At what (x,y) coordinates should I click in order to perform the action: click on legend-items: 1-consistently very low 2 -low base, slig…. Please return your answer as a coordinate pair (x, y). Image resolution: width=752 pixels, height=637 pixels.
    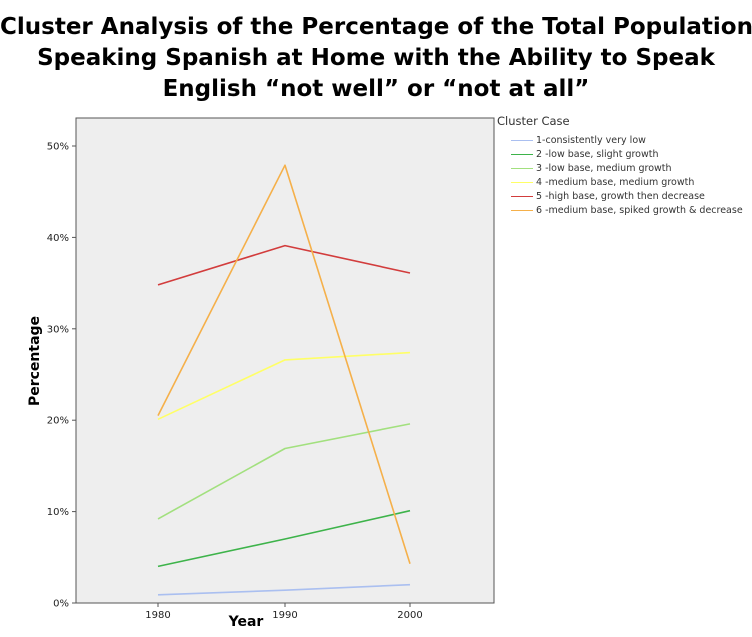
    Looking at the image, I should click on (619, 175).